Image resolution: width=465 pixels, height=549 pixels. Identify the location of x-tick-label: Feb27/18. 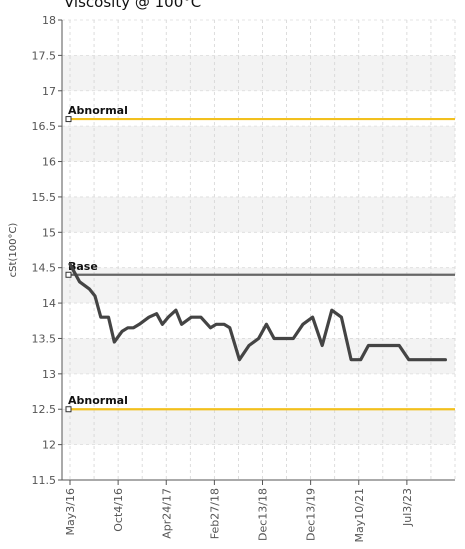
(214, 513).